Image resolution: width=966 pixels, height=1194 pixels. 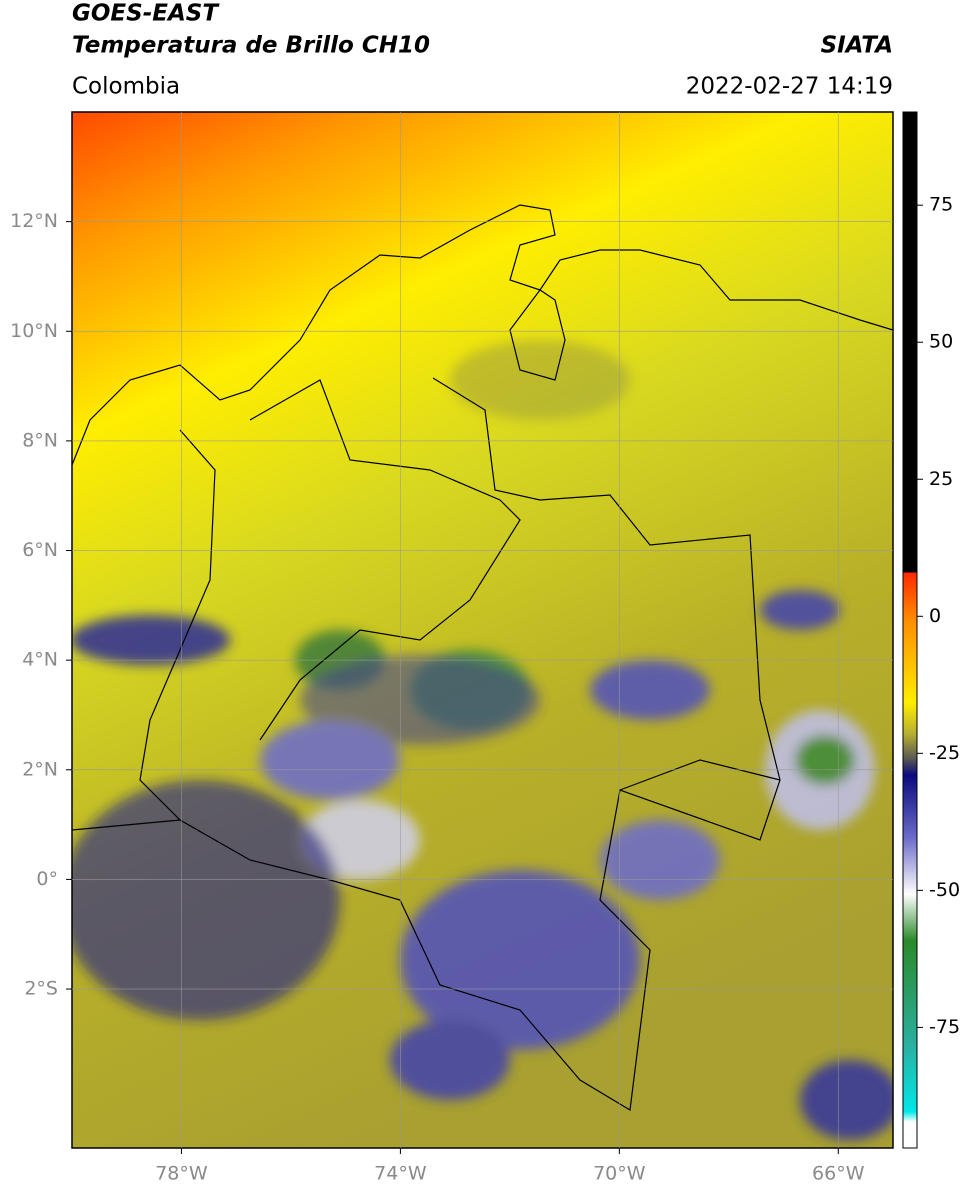 What do you see at coordinates (944, 1027) in the screenshot?
I see `colorbar-tick-label: -75` at bounding box center [944, 1027].